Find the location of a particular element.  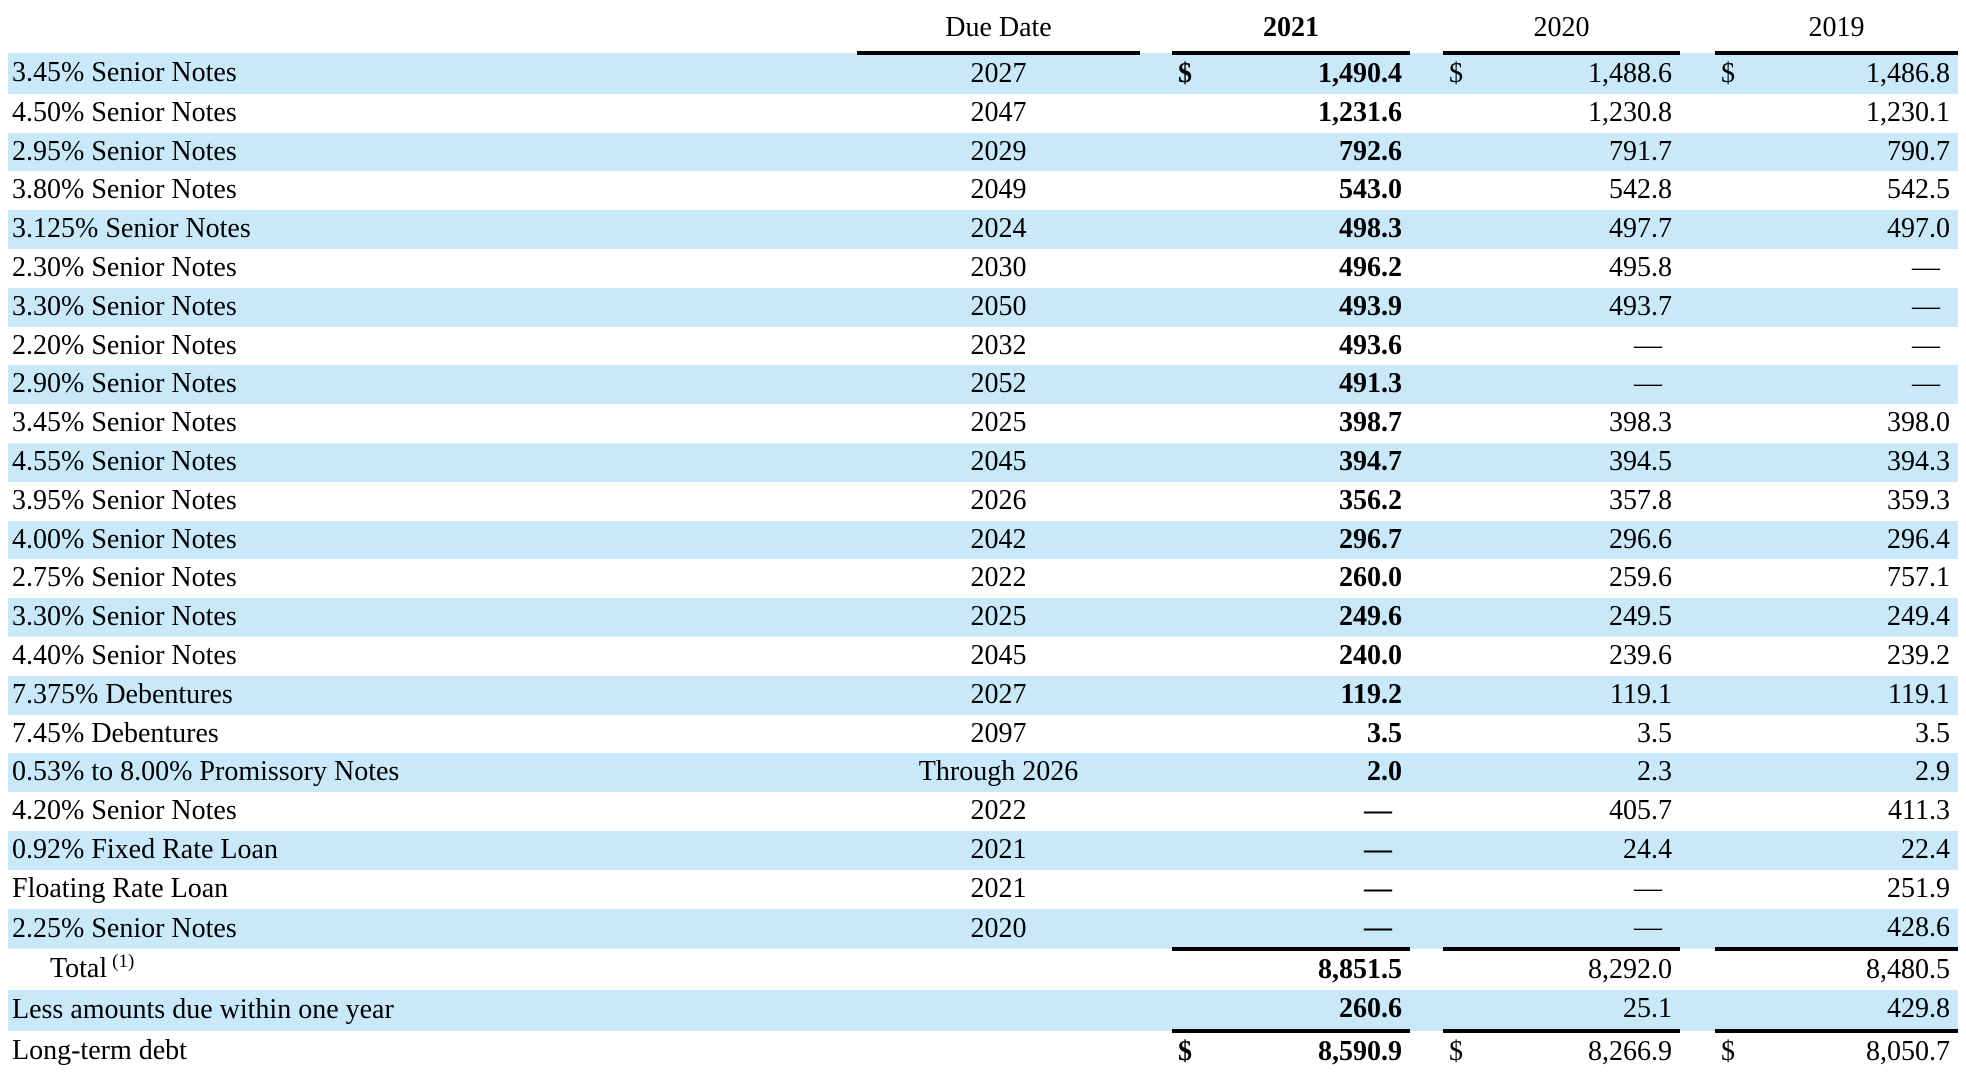

value-2020-cell: 405.7 is located at coordinates (1561, 811).